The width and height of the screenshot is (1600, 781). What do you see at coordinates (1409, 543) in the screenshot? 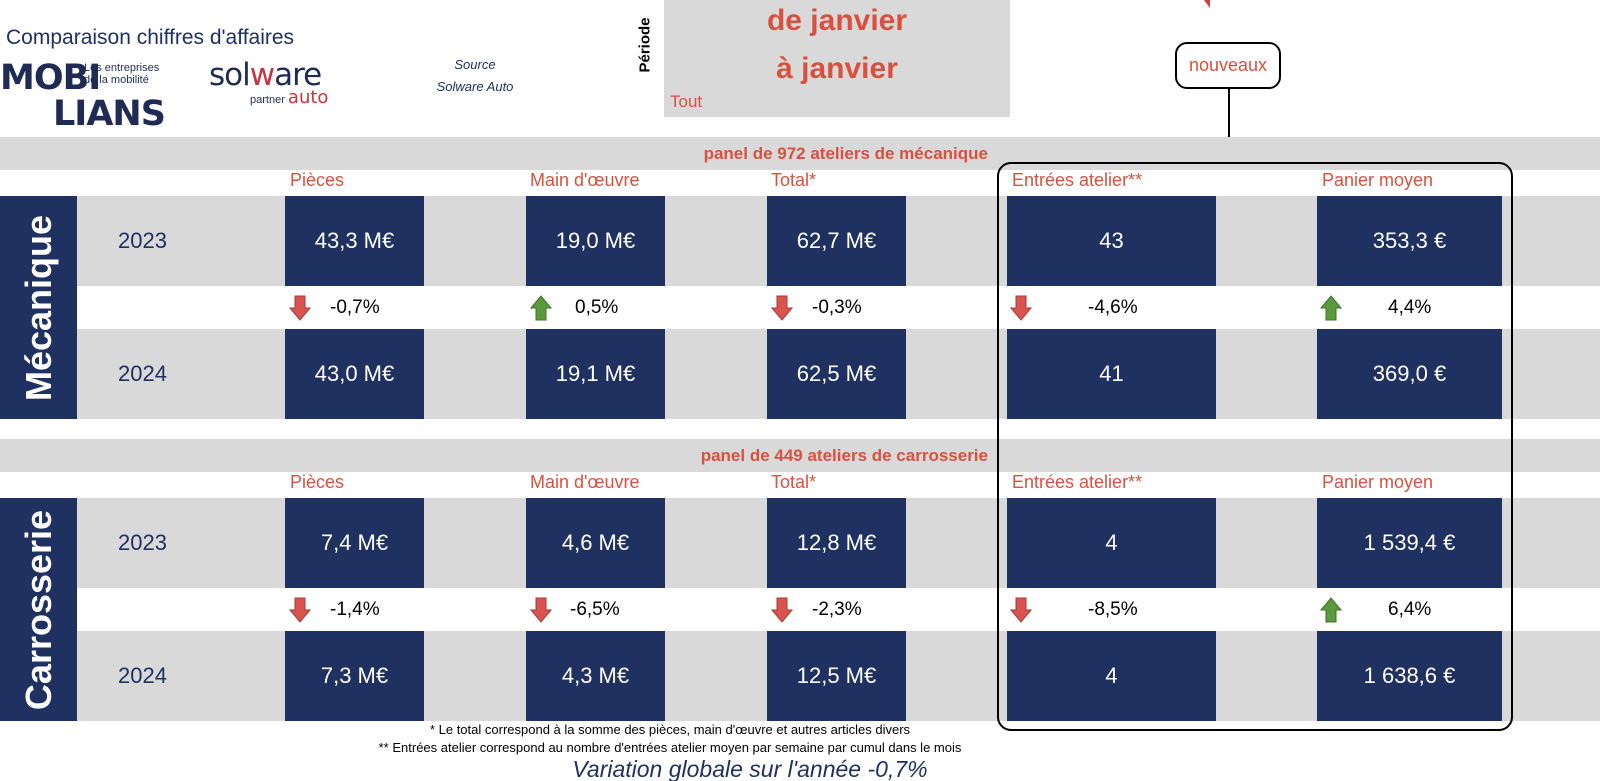
I see `value-cell: 1 539,4 €` at bounding box center [1409, 543].